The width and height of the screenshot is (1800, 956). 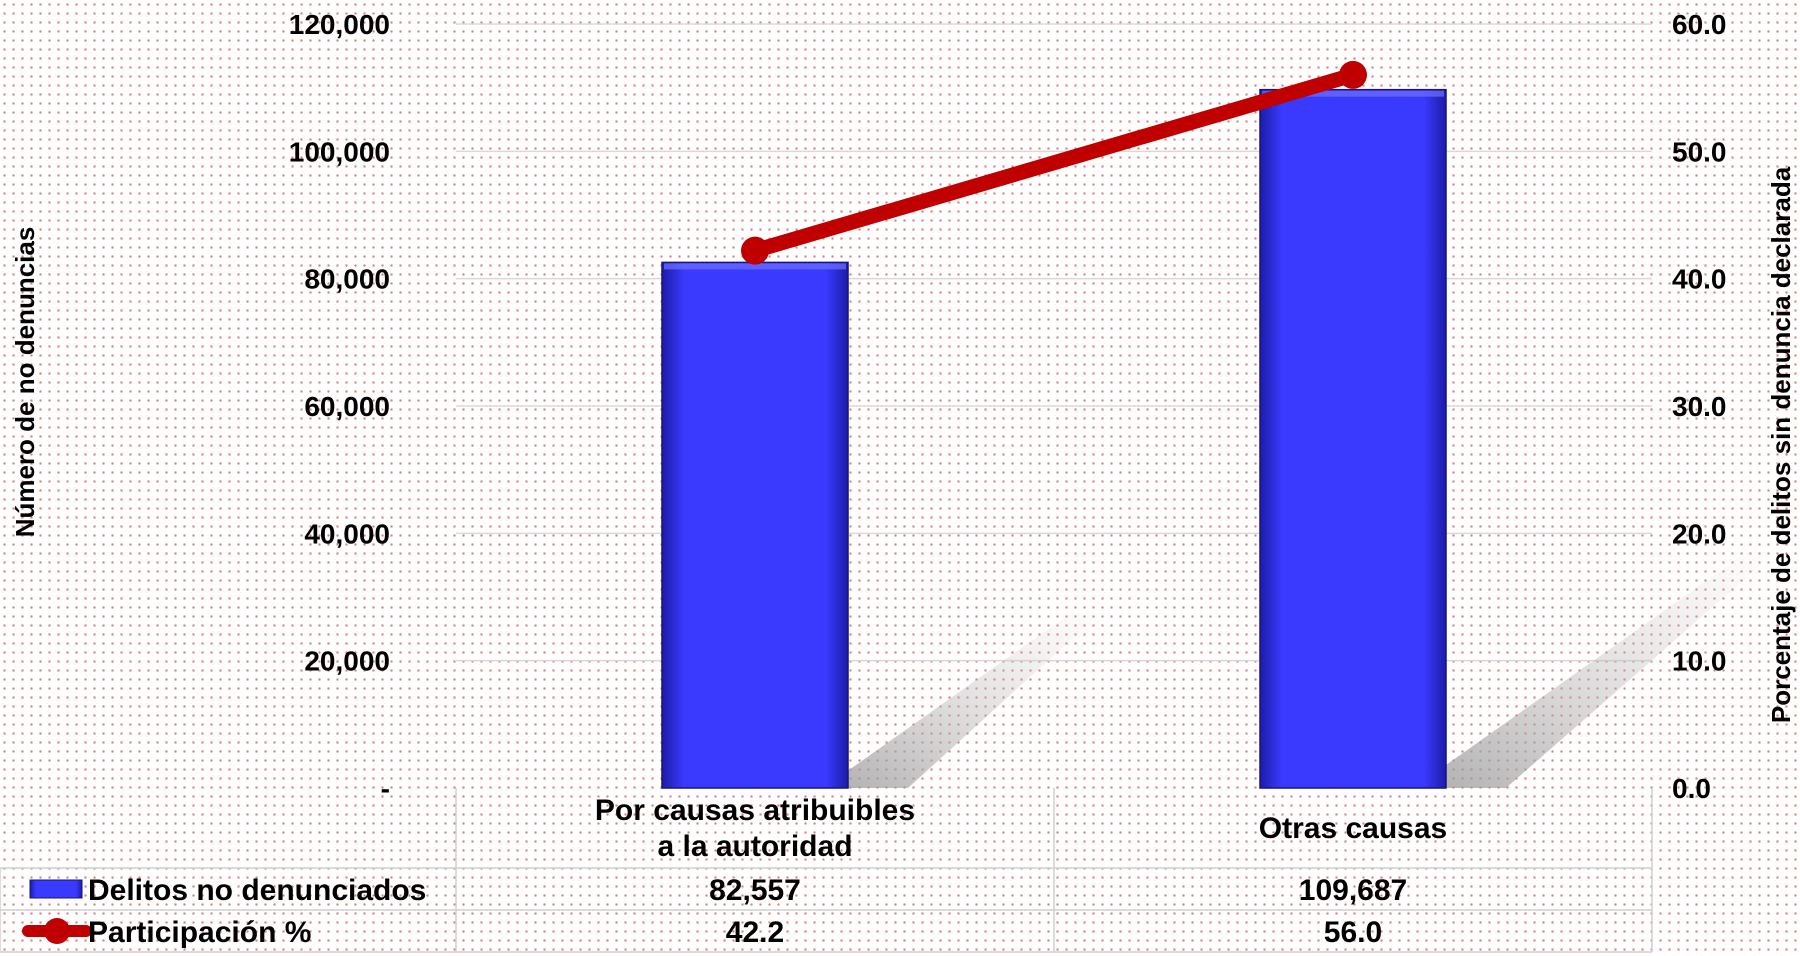 What do you see at coordinates (385, 788) in the screenshot?
I see `left-tick-label: -` at bounding box center [385, 788].